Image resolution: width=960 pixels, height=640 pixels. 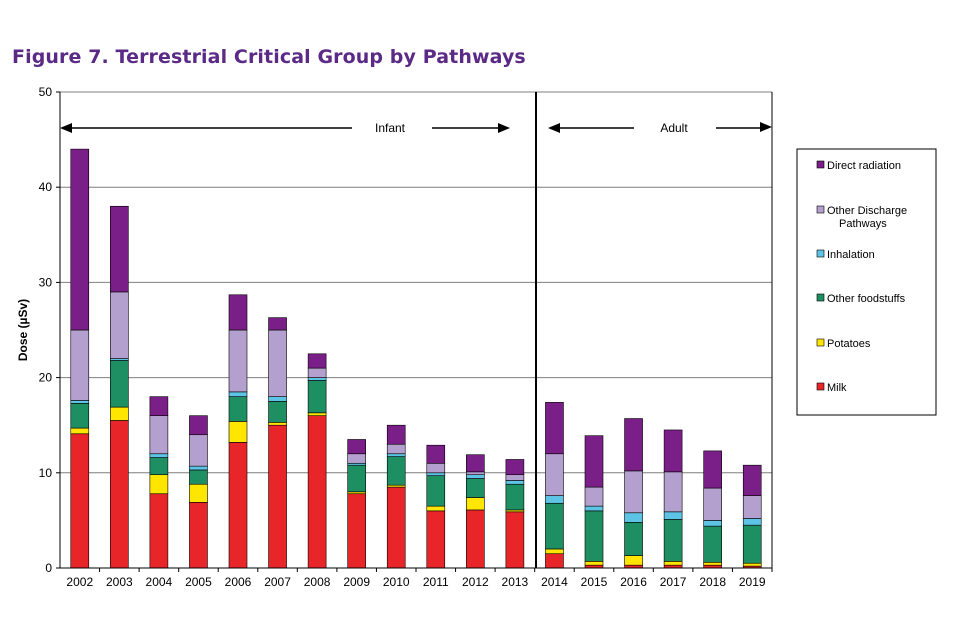 What do you see at coordinates (554, 582) in the screenshot?
I see `x-tick-label: 2014` at bounding box center [554, 582].